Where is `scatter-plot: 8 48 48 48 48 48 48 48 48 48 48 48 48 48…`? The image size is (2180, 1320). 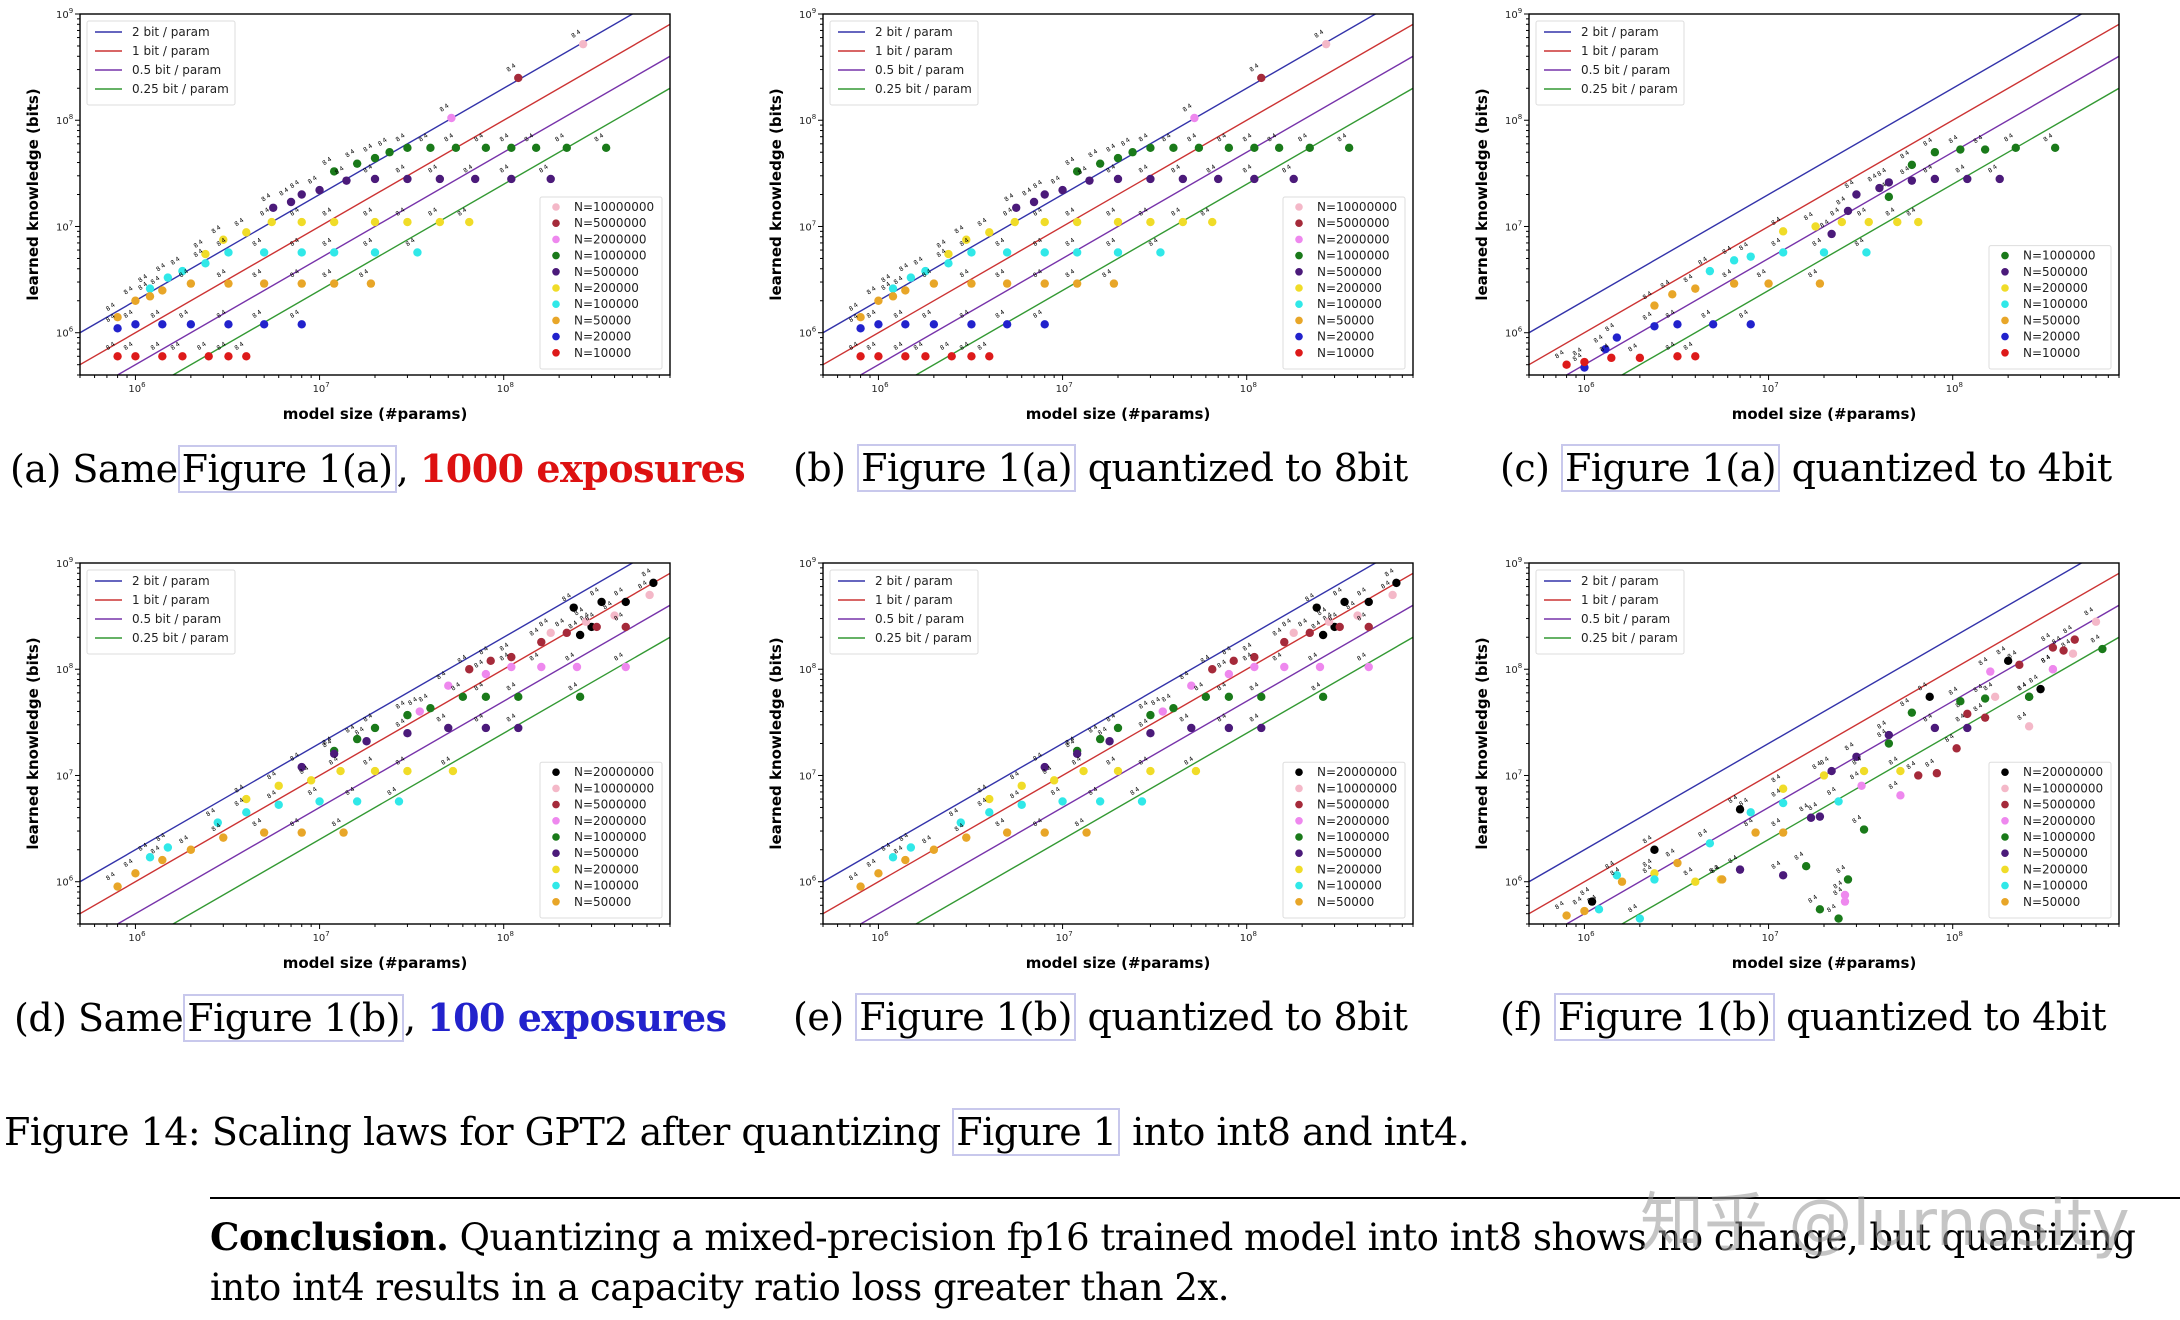 scatter-plot: 8 48 48 48 48 48 48 48 48 48 48 48 48 48… is located at coordinates (1796, 215).